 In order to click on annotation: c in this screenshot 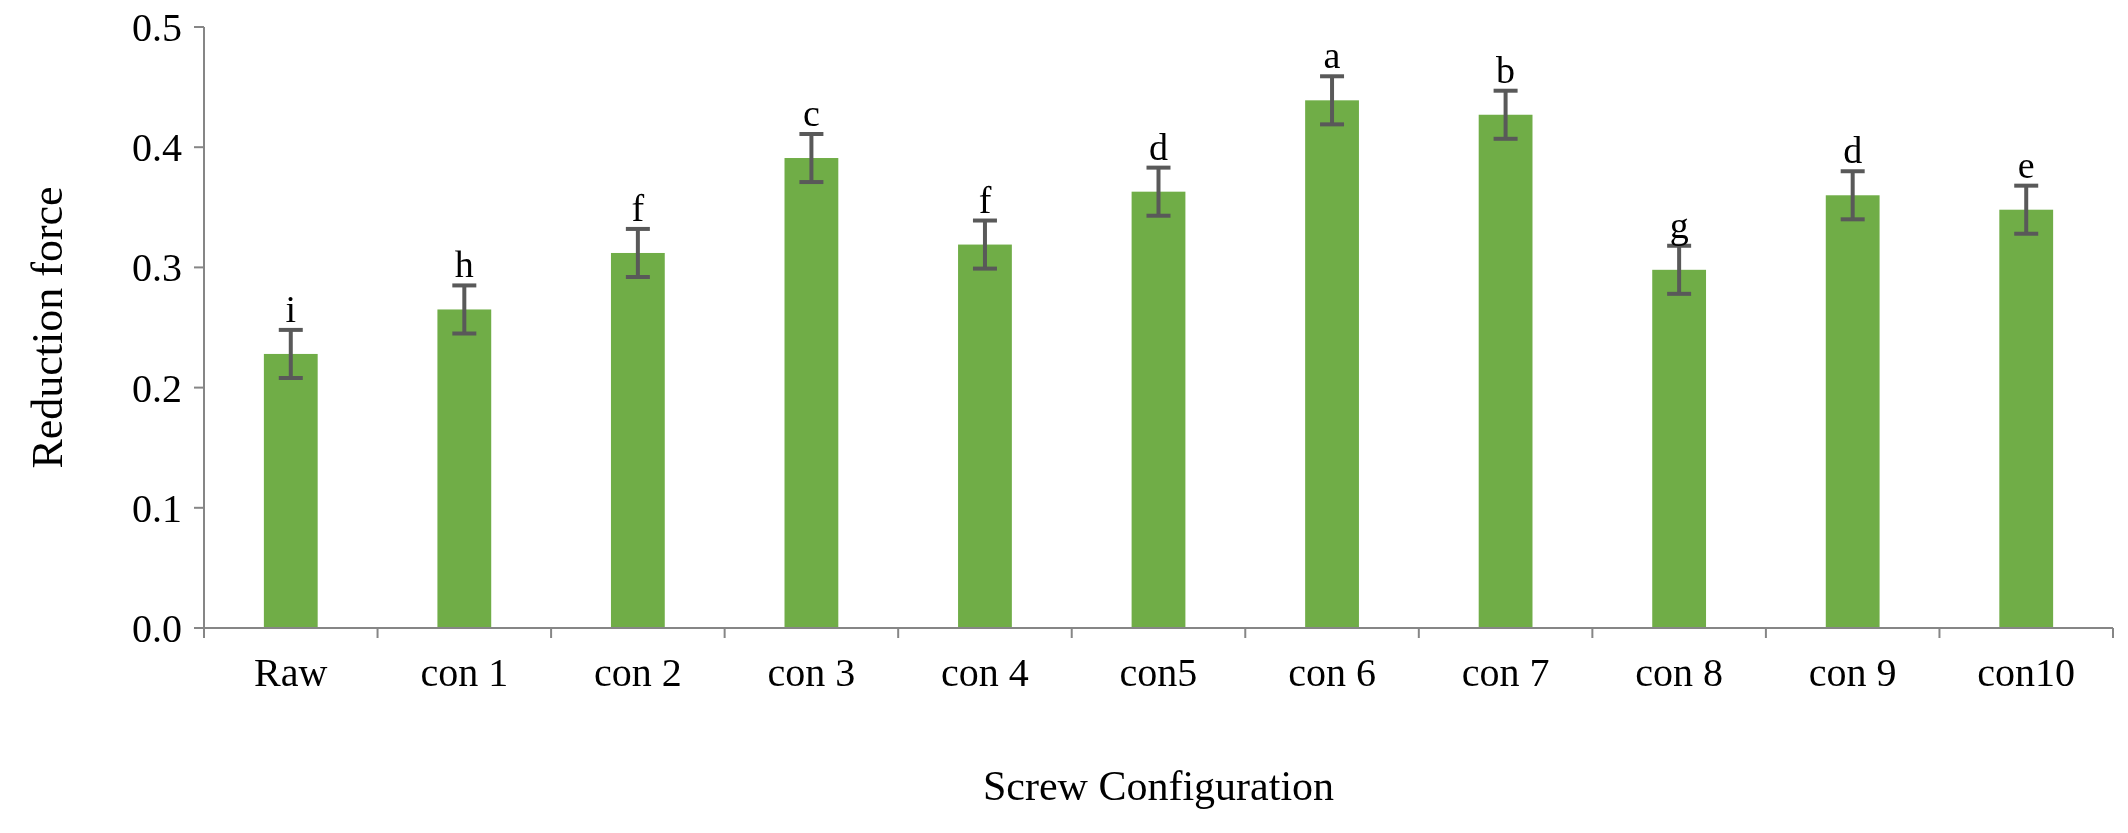, I will do `click(811, 112)`.